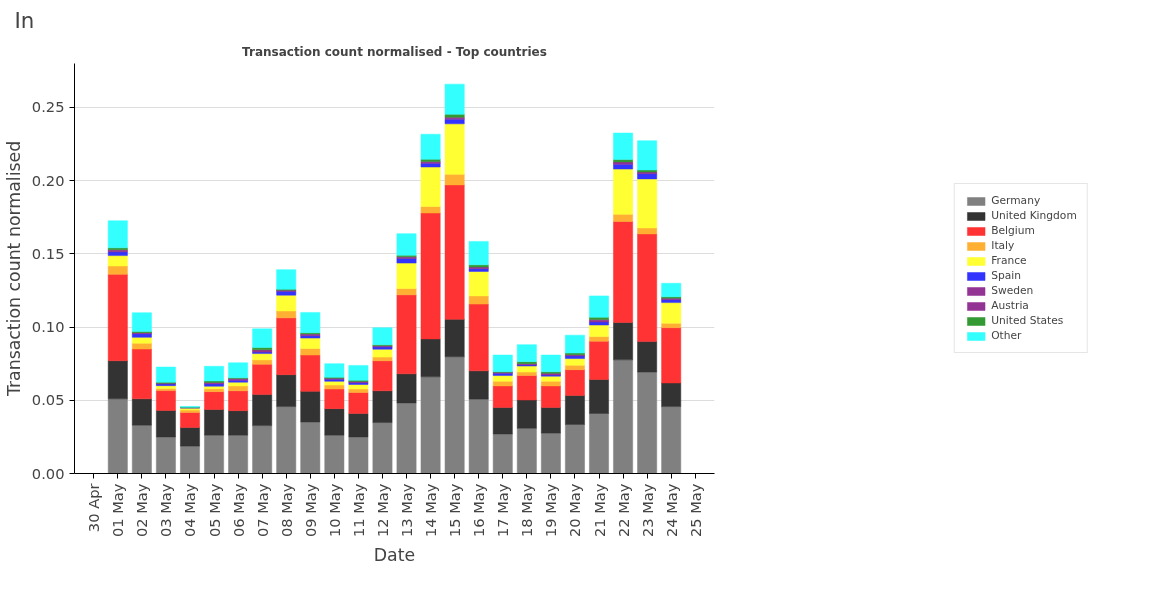 The height and width of the screenshot is (603, 1152). Describe the element at coordinates (1013, 230) in the screenshot. I see `legend-label: Belgium` at that location.